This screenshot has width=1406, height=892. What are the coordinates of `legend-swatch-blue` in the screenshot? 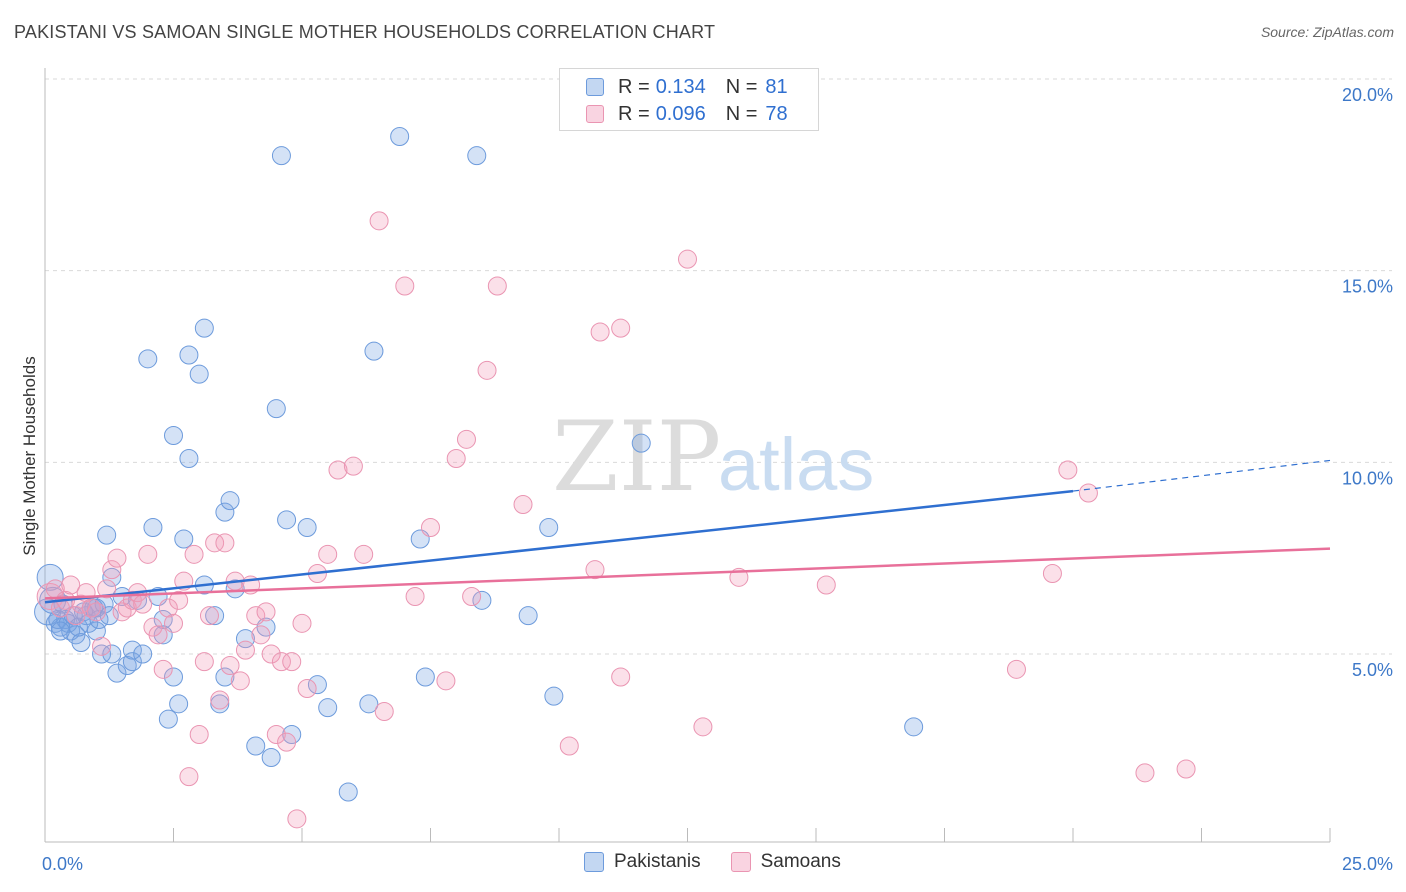 It's located at (594, 862).